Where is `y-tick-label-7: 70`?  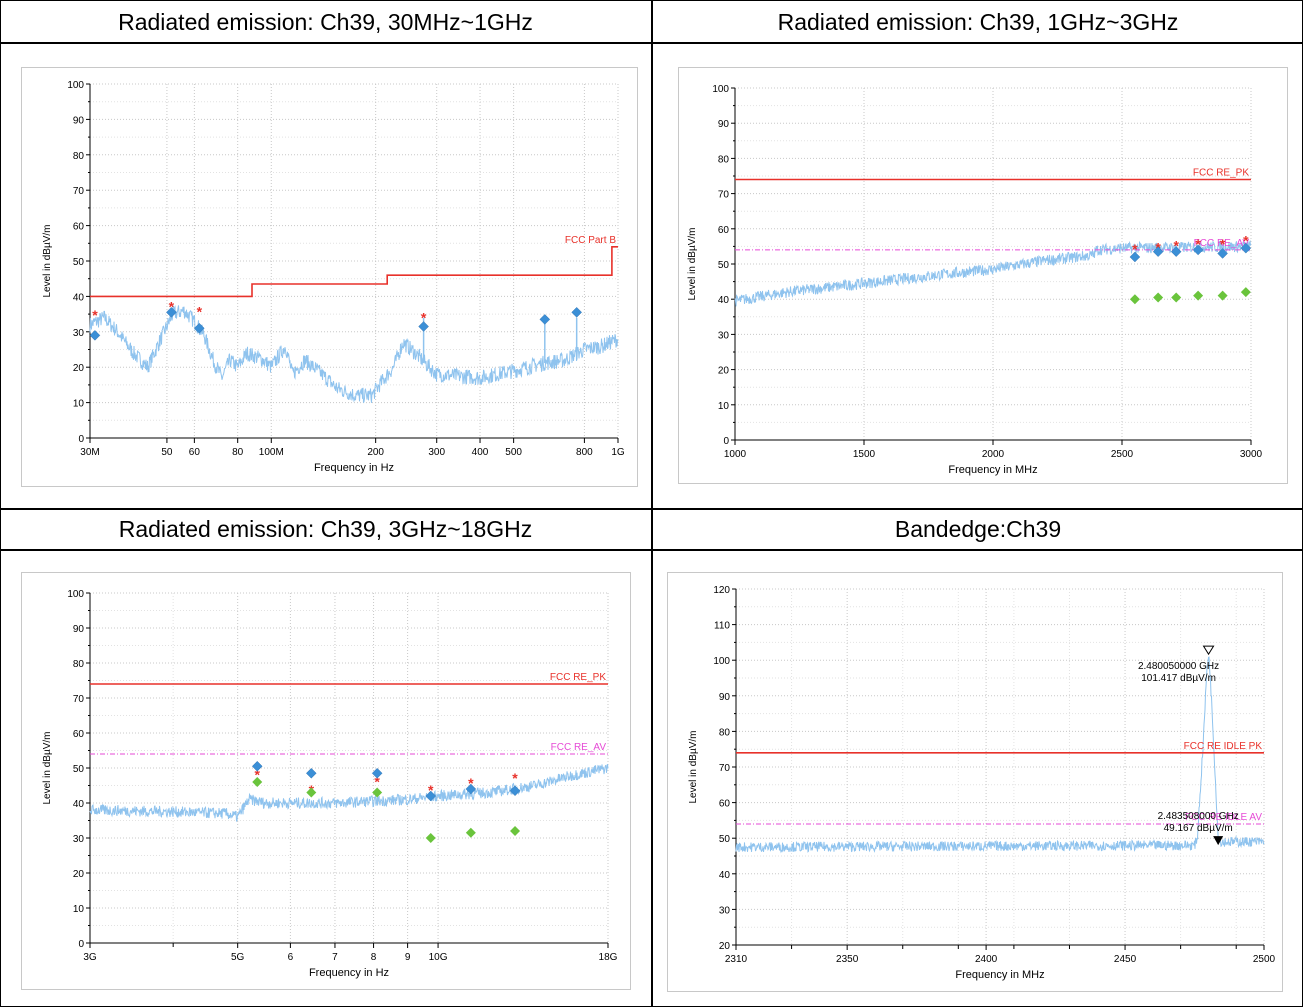 y-tick-label-7: 70 is located at coordinates (79, 191).